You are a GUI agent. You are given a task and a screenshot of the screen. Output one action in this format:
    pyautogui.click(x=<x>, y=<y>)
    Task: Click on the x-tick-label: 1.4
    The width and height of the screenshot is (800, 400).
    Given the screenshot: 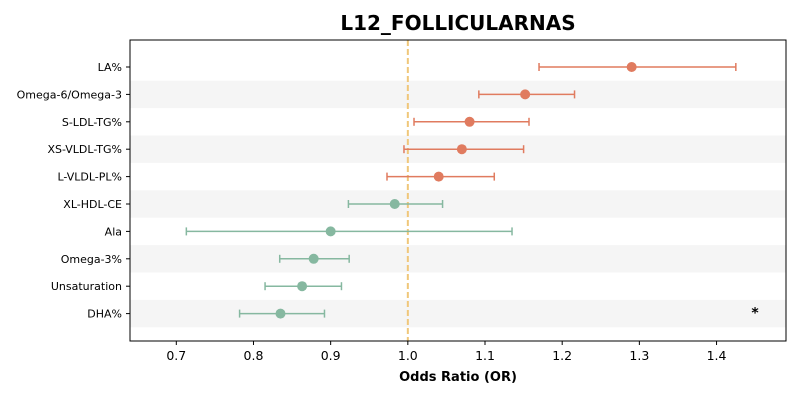 What is the action you would take?
    pyautogui.click(x=717, y=355)
    